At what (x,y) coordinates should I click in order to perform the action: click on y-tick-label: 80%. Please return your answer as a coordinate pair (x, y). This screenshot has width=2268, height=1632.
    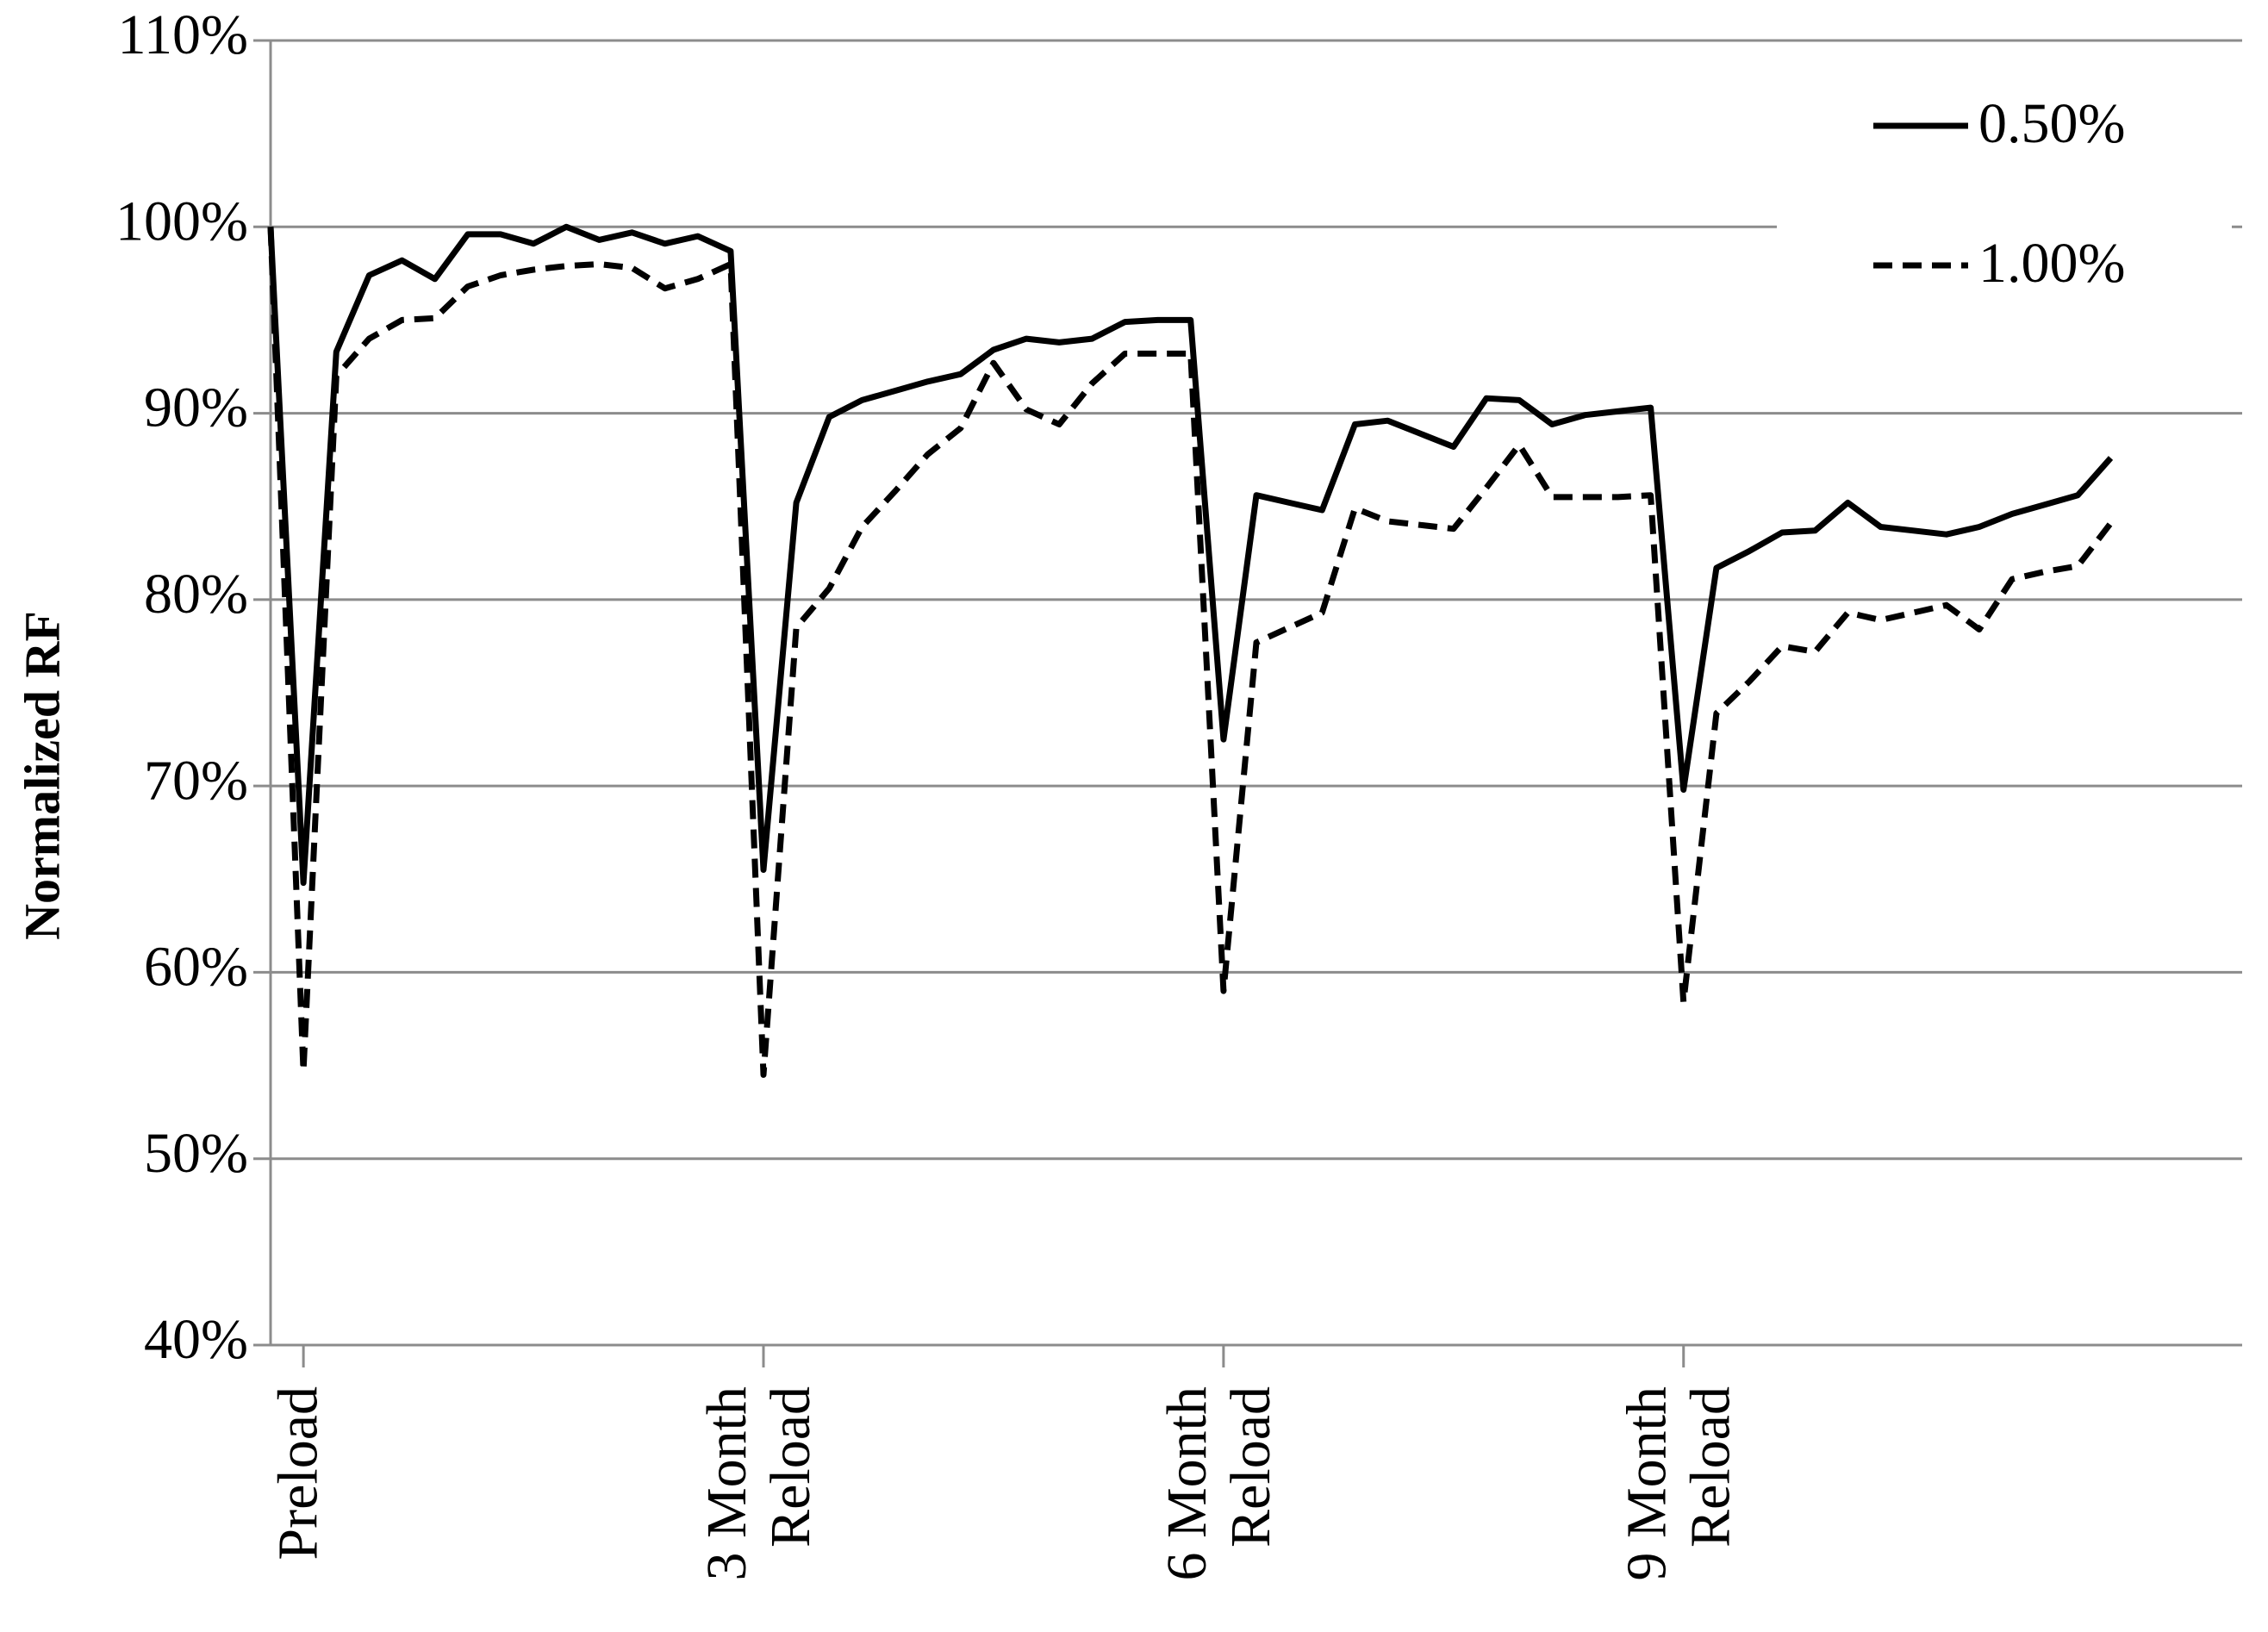
    Looking at the image, I should click on (196, 595).